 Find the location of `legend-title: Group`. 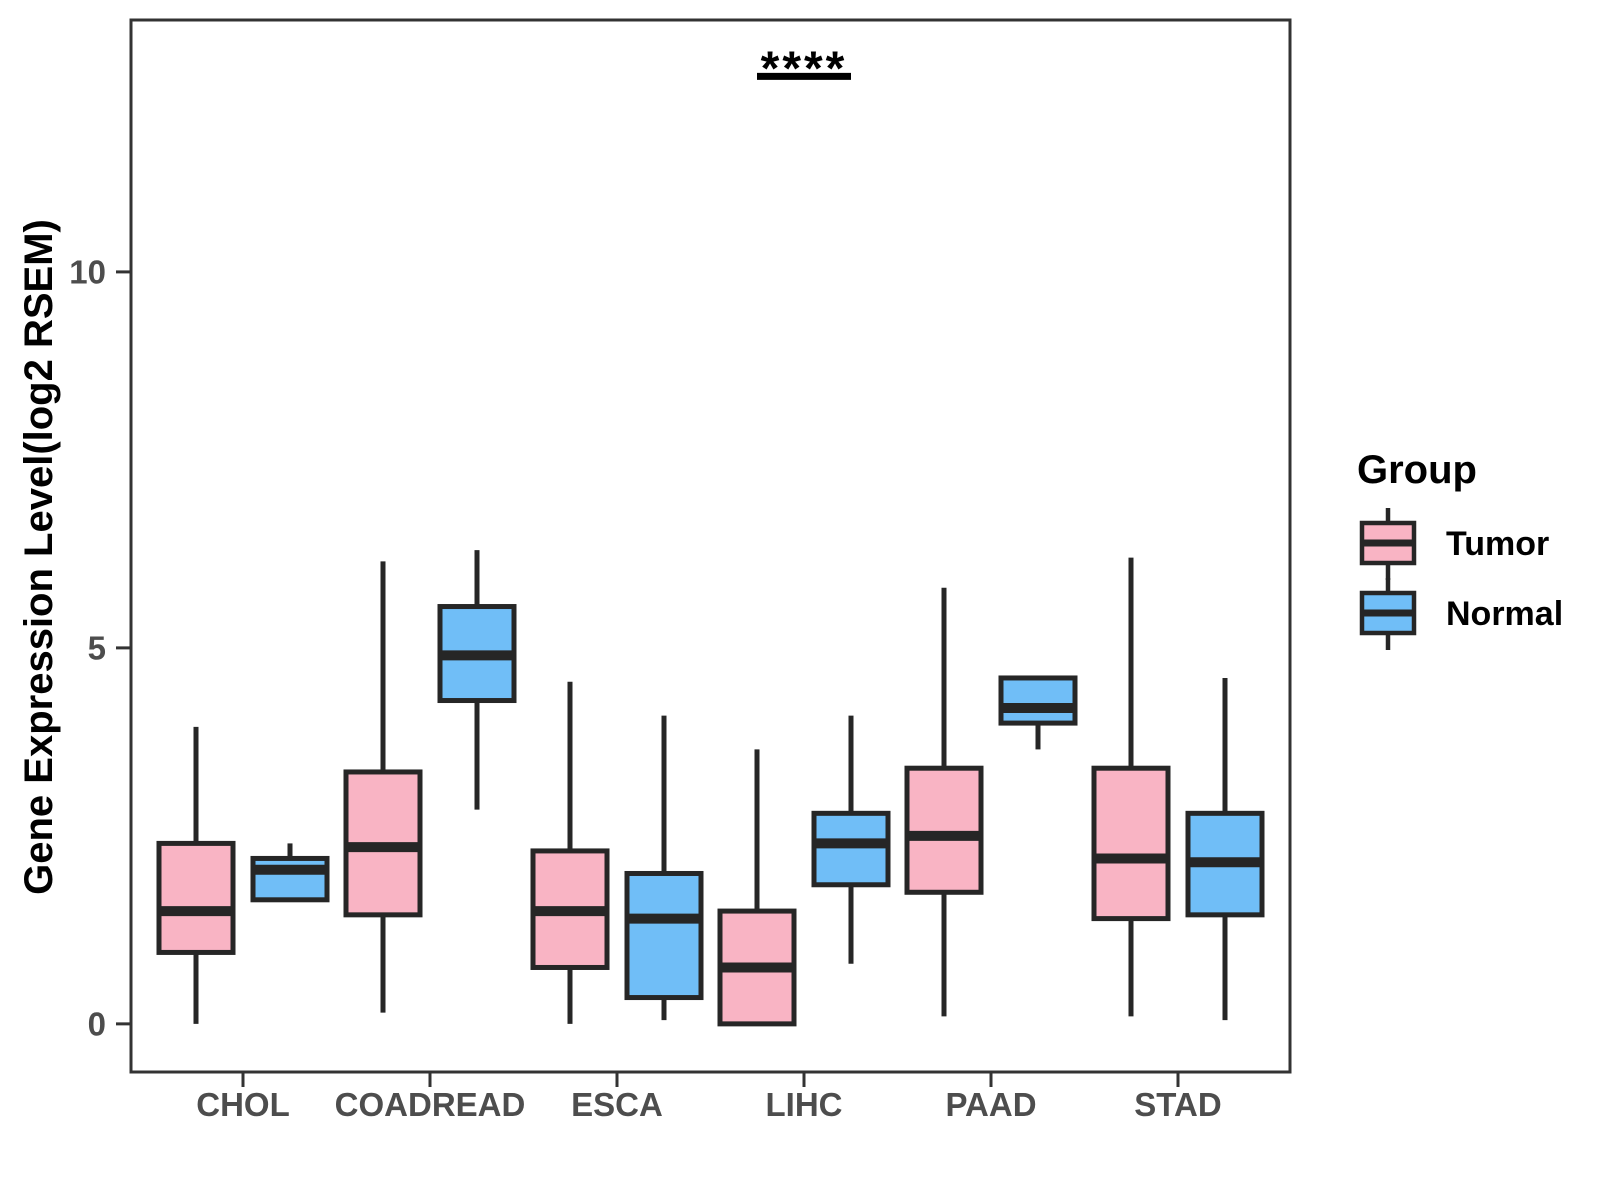

legend-title: Group is located at coordinates (1417, 470).